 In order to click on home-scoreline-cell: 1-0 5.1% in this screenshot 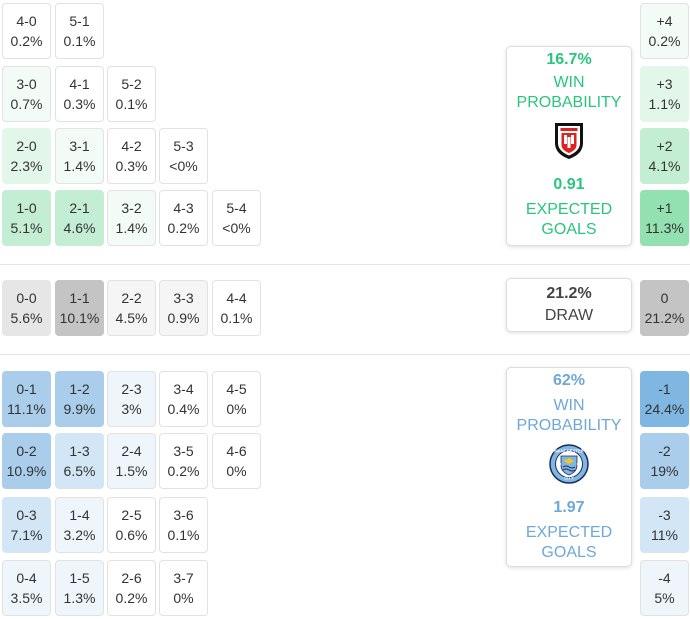, I will do `click(26, 218)`.